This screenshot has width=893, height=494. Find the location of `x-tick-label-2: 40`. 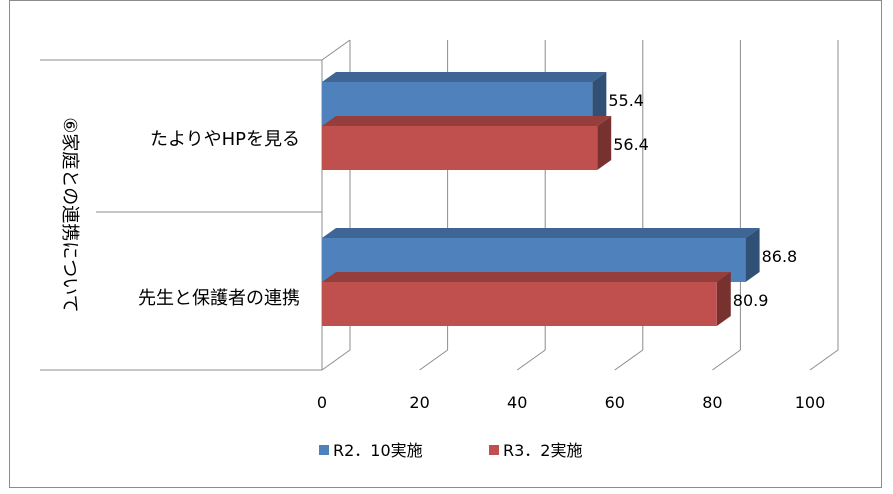

x-tick-label-2: 40 is located at coordinates (517, 402).